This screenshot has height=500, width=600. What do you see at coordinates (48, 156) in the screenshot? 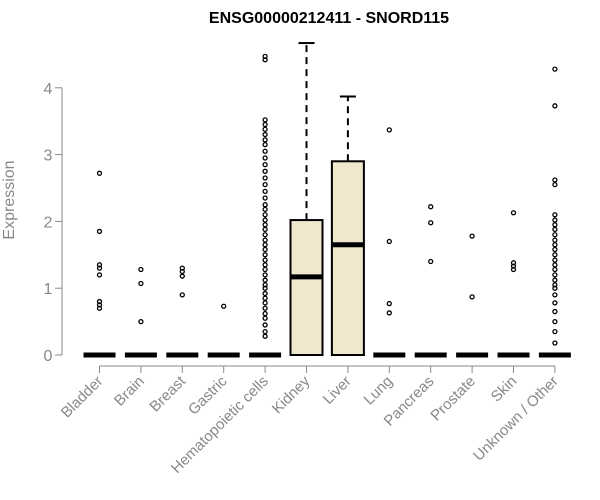
I see `y-tick-label: 3` at bounding box center [48, 156].